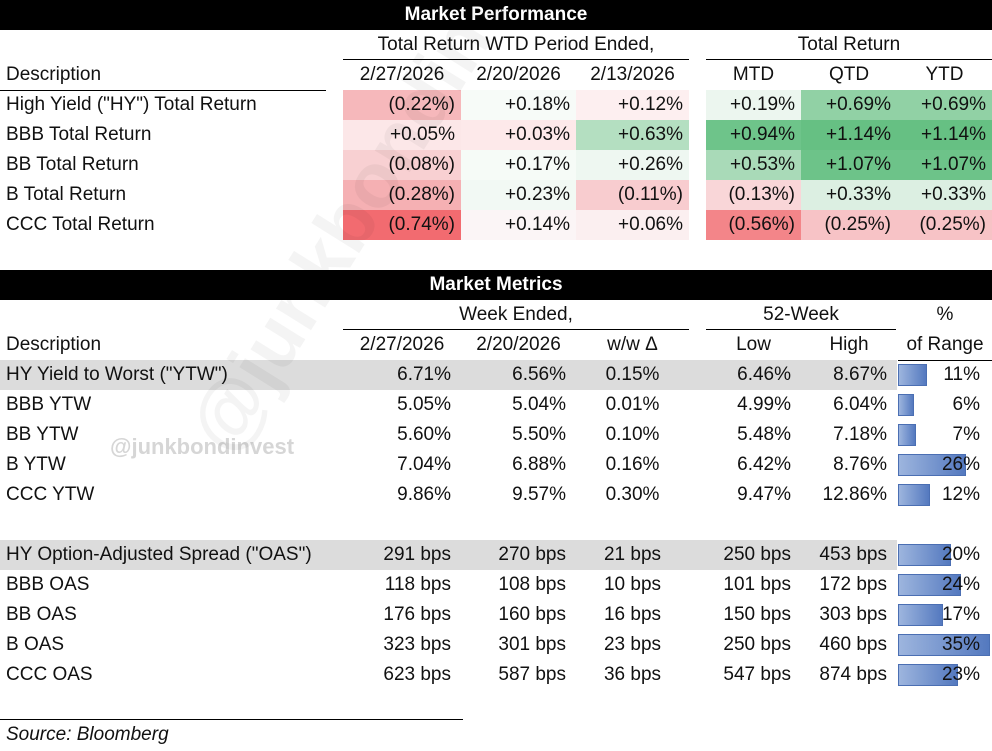 The width and height of the screenshot is (992, 751). What do you see at coordinates (966, 404) in the screenshot?
I see `pct-range-label: 6%` at bounding box center [966, 404].